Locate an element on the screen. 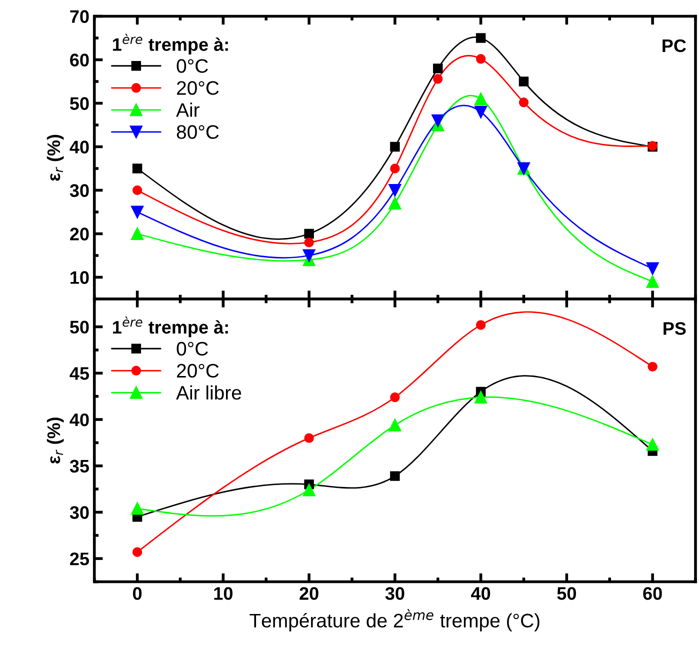 This screenshot has width=699, height=650. x-tick-label: 30 is located at coordinates (394, 593).